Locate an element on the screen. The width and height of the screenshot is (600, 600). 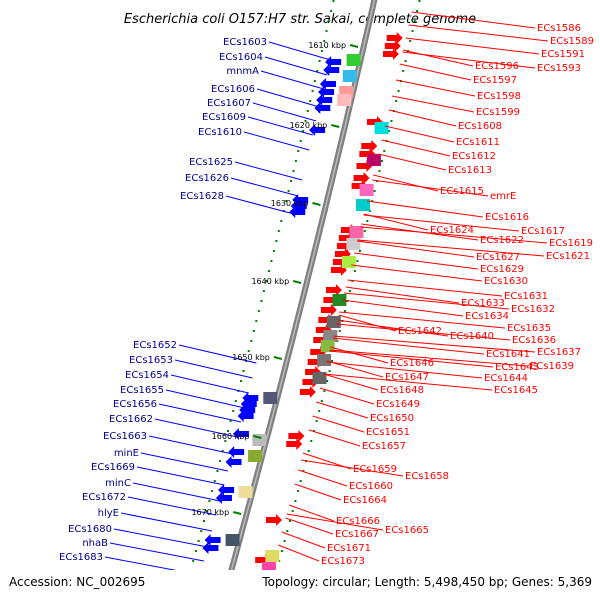
right-gene-label: ECs1644 is located at coordinates (506, 378).